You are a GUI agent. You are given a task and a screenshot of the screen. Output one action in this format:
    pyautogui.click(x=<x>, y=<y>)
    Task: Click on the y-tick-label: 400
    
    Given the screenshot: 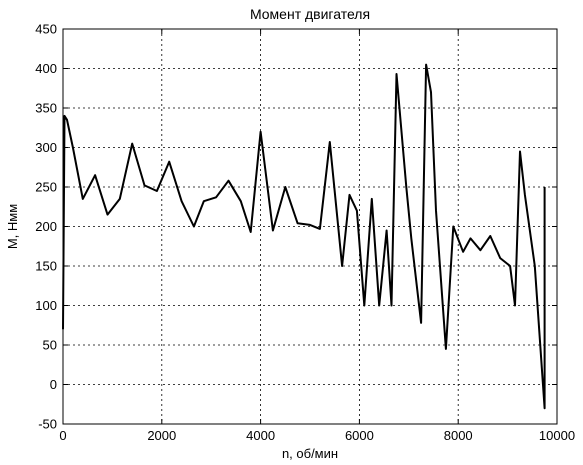 What is the action you would take?
    pyautogui.click(x=46, y=68)
    